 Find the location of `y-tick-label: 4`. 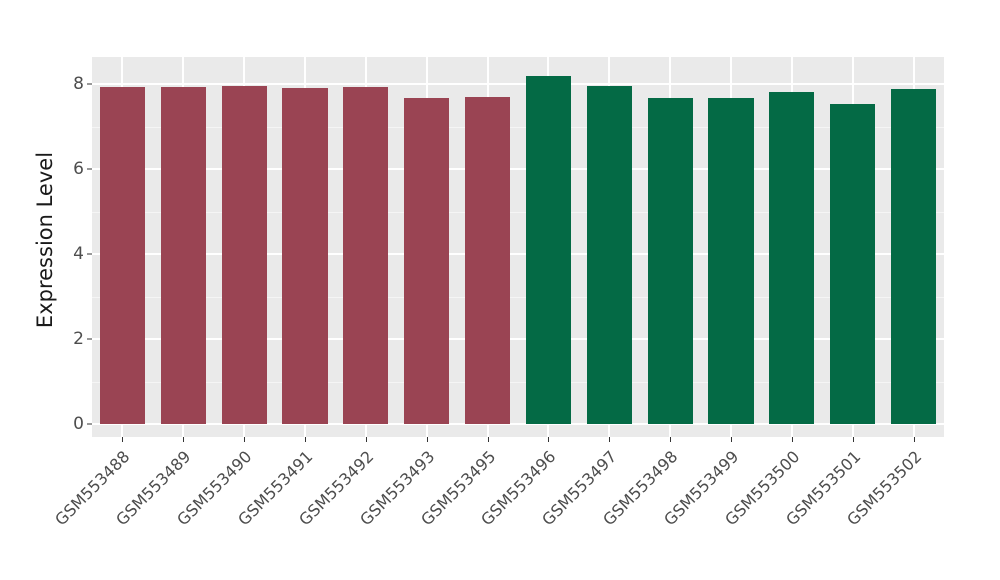

y-tick-label: 4 is located at coordinates (78, 254).